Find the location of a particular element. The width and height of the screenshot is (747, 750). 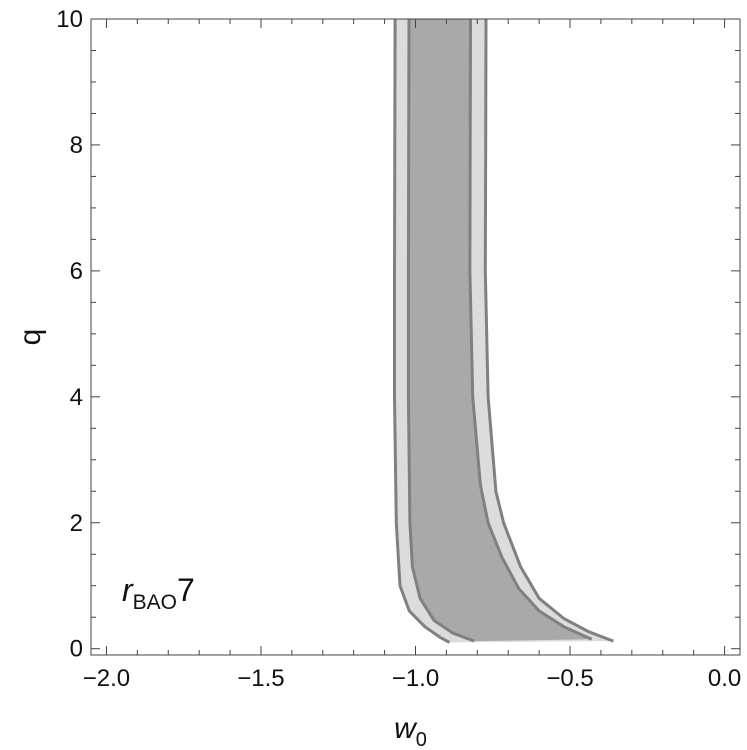

region-2-sigma-left-boundary is located at coordinates (422, 331).